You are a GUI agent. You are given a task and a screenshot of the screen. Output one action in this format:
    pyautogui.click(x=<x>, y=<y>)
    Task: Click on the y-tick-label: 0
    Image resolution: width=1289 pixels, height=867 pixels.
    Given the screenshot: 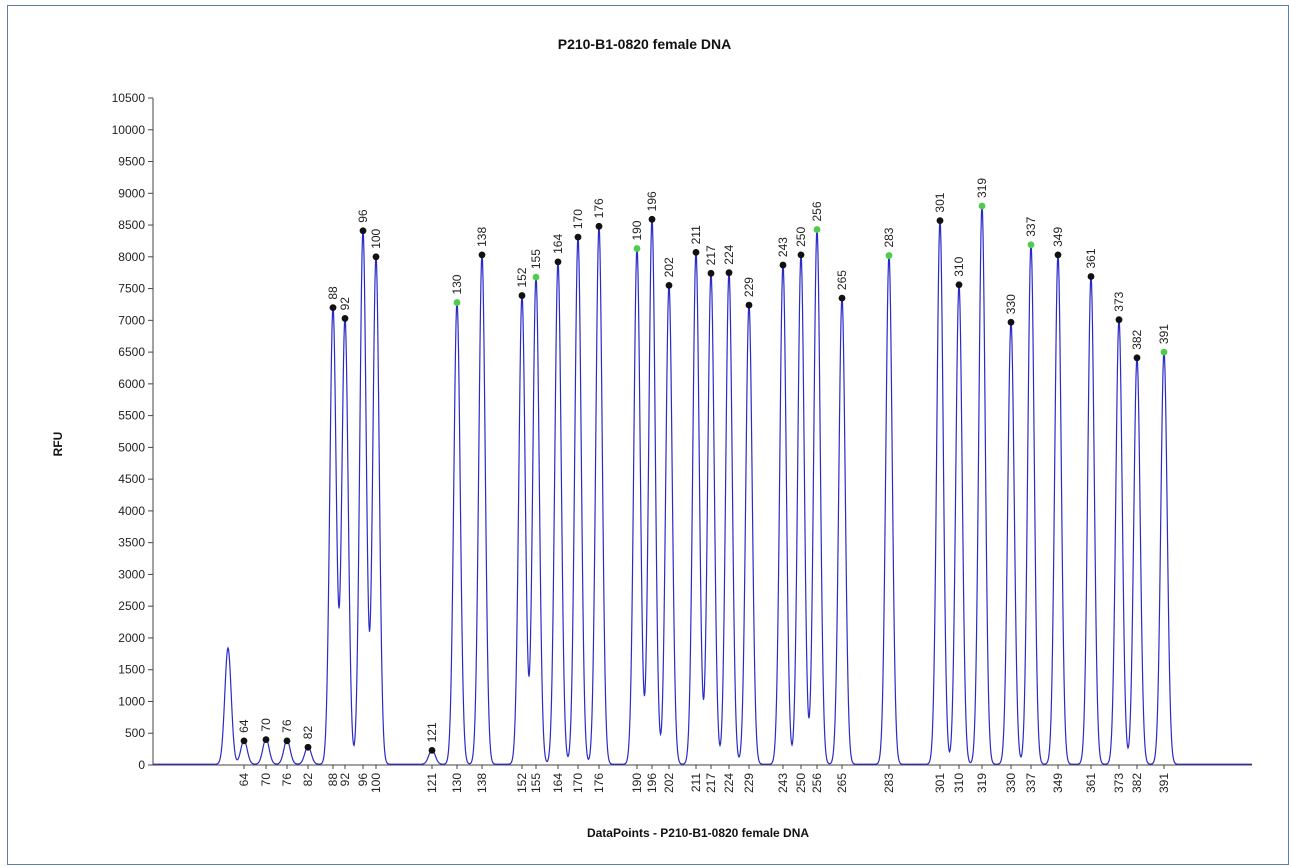 What is the action you would take?
    pyautogui.click(x=141, y=765)
    